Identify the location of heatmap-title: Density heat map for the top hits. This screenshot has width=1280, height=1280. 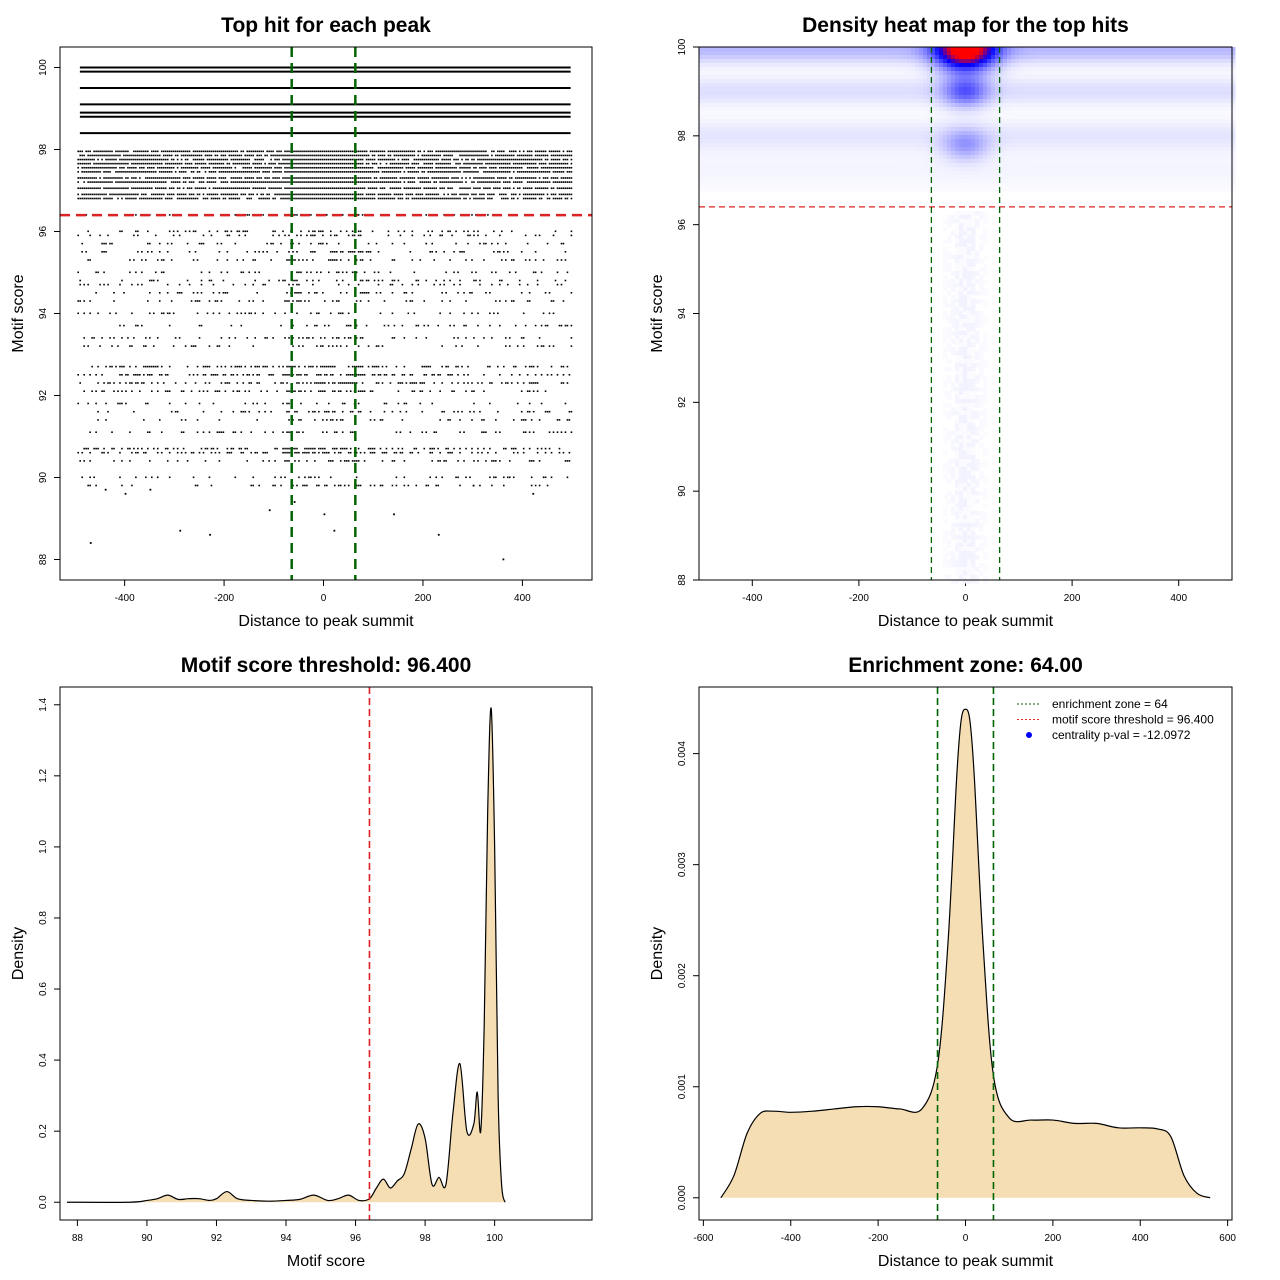
(965, 25).